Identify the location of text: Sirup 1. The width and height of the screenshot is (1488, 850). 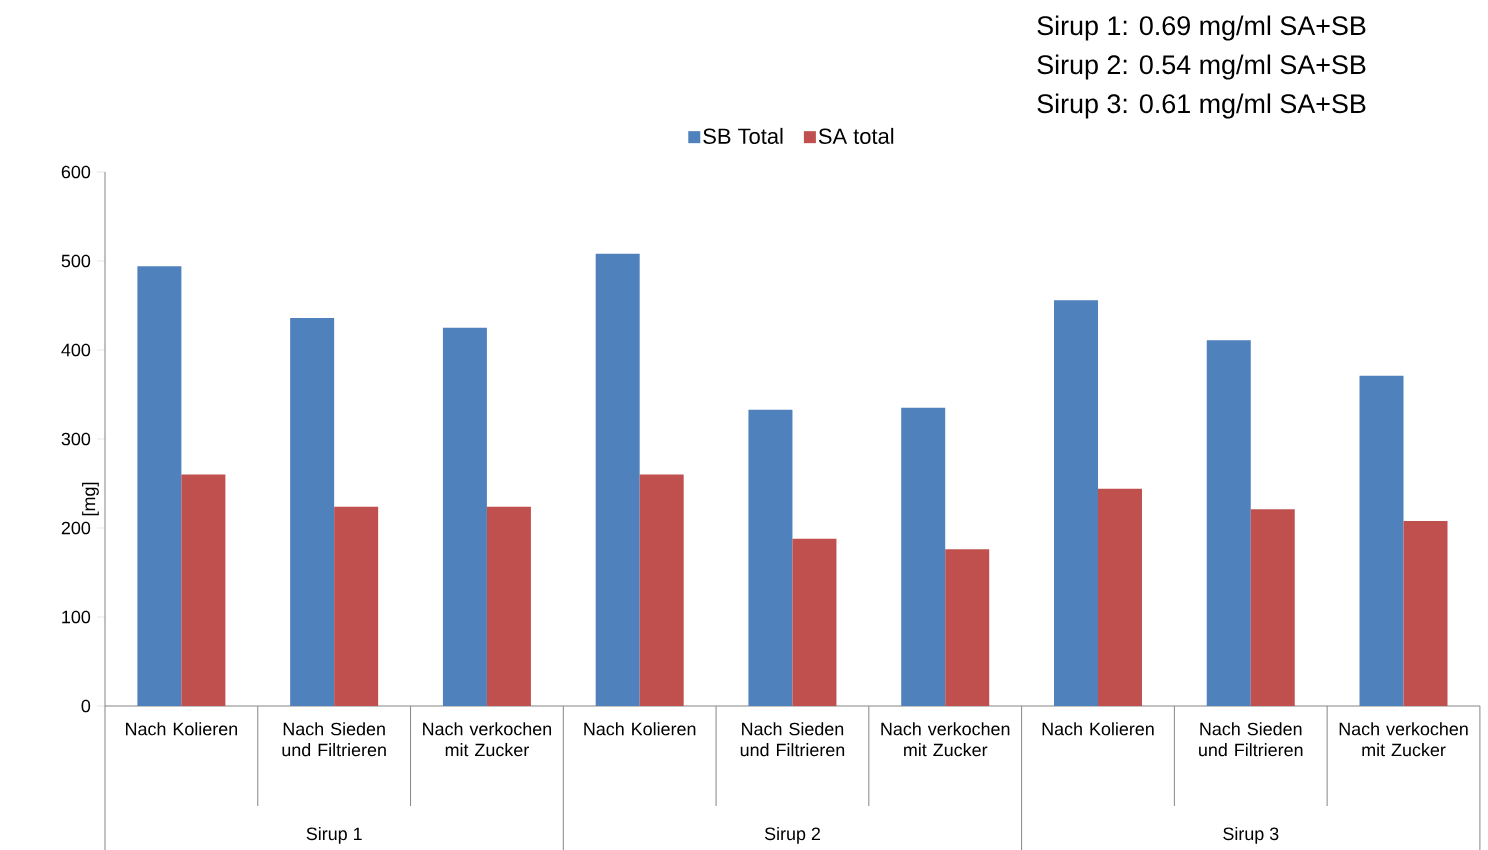
(334, 835).